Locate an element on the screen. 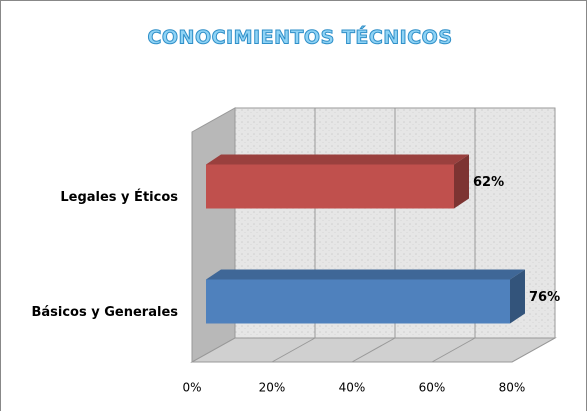  chart-title: CONOCIMIENTOS TÉCNICOS is located at coordinates (299, 37).